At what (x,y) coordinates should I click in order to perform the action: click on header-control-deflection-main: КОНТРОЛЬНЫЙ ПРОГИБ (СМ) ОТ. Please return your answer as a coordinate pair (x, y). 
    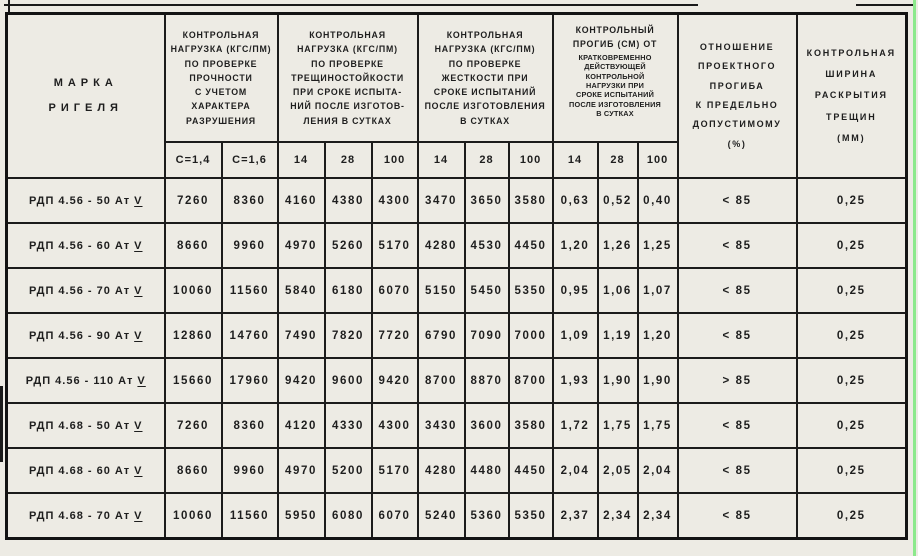
    Looking at the image, I should click on (615, 37).